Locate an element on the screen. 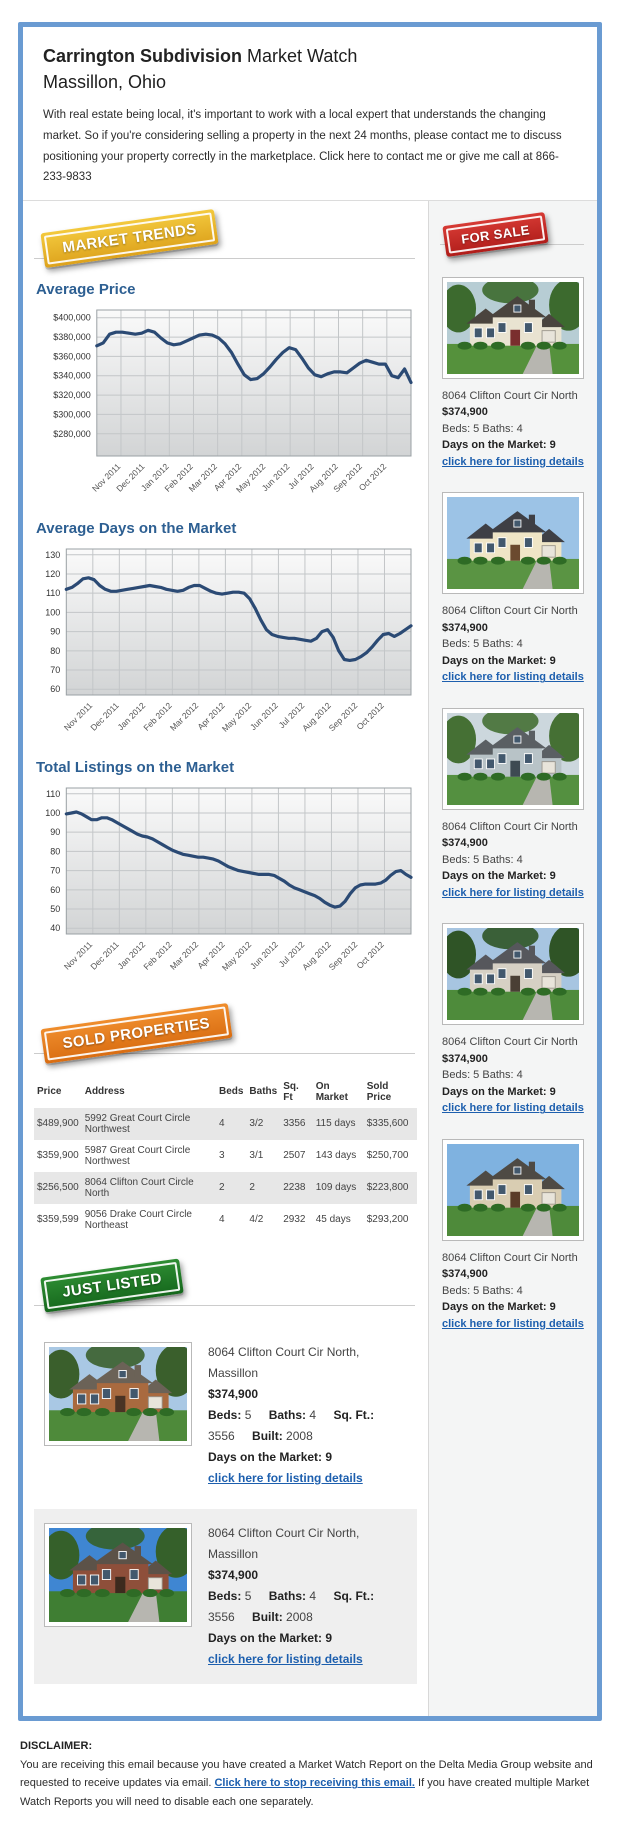  cell-price: $359,599 is located at coordinates (58, 1220).